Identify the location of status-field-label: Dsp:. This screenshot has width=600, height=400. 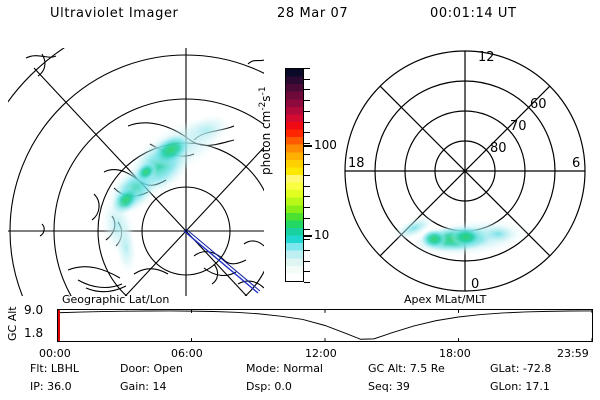
(260, 386).